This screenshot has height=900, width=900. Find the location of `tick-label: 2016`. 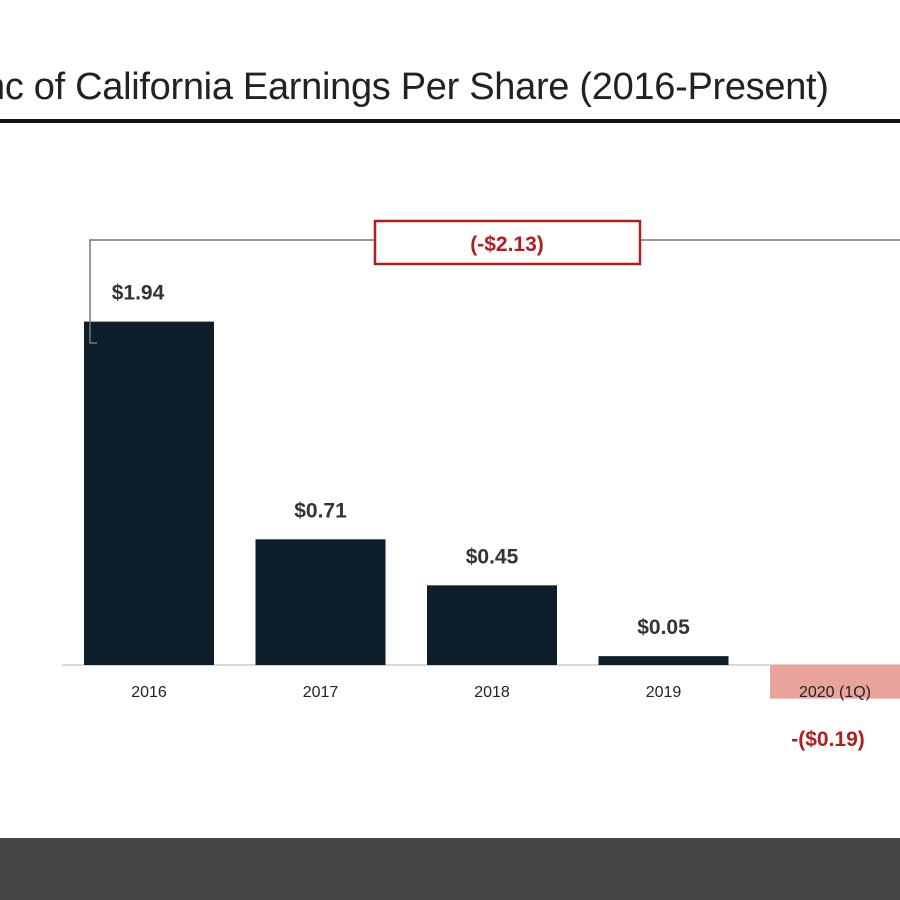

tick-label: 2016 is located at coordinates (149, 692).